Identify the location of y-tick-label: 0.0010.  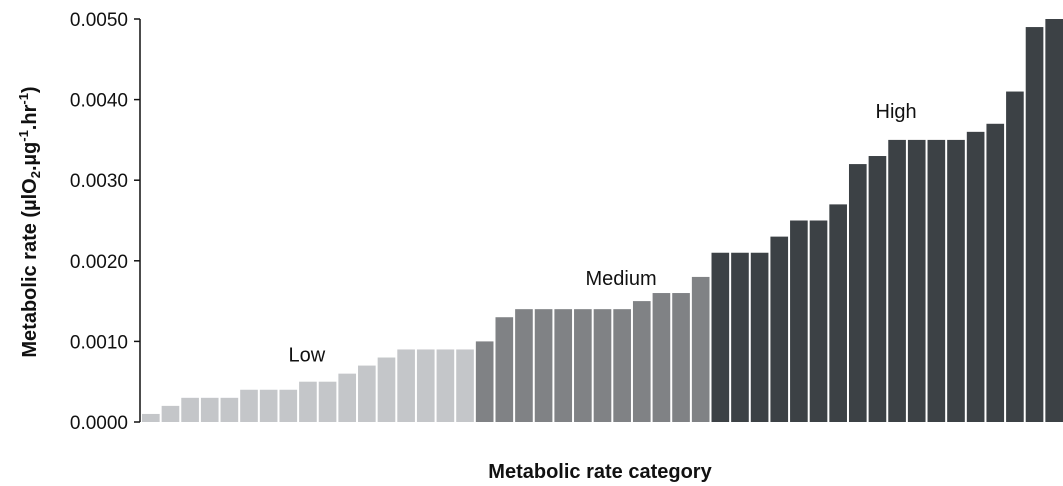
(99, 342).